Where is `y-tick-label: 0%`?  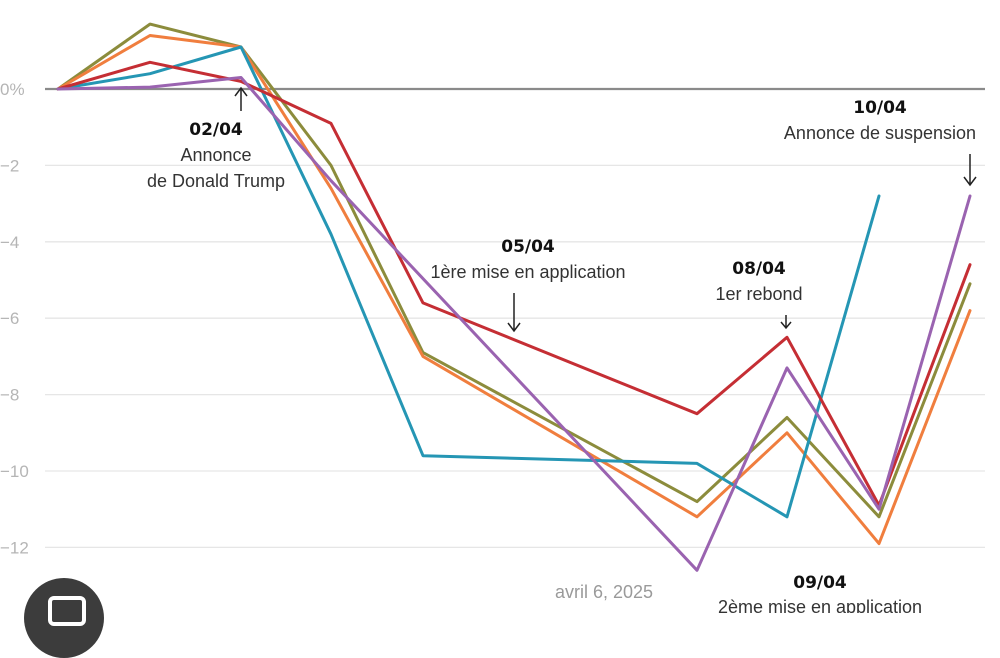
y-tick-label: 0% is located at coordinates (12, 89).